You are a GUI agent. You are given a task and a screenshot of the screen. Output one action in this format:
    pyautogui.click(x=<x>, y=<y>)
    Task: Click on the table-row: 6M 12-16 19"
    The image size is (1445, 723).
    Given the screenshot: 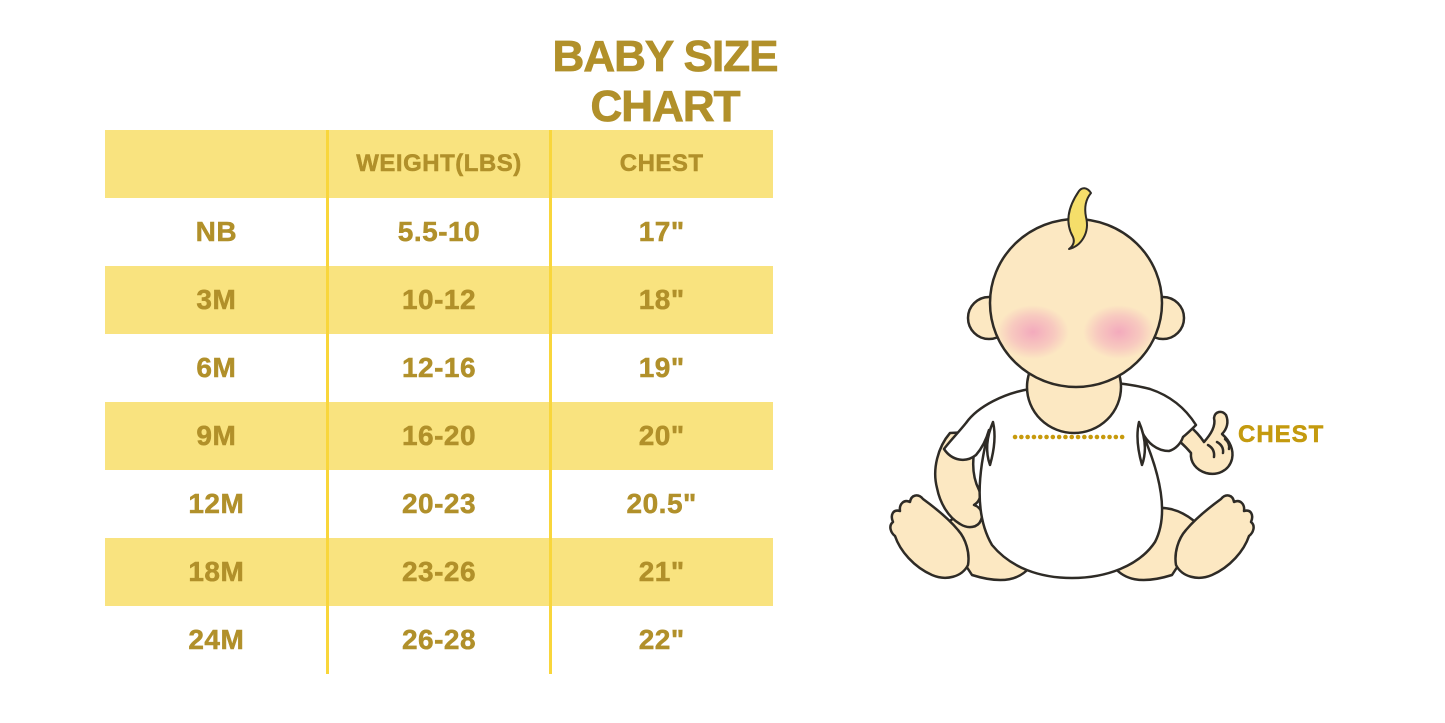 What is the action you would take?
    pyautogui.click(x=439, y=368)
    